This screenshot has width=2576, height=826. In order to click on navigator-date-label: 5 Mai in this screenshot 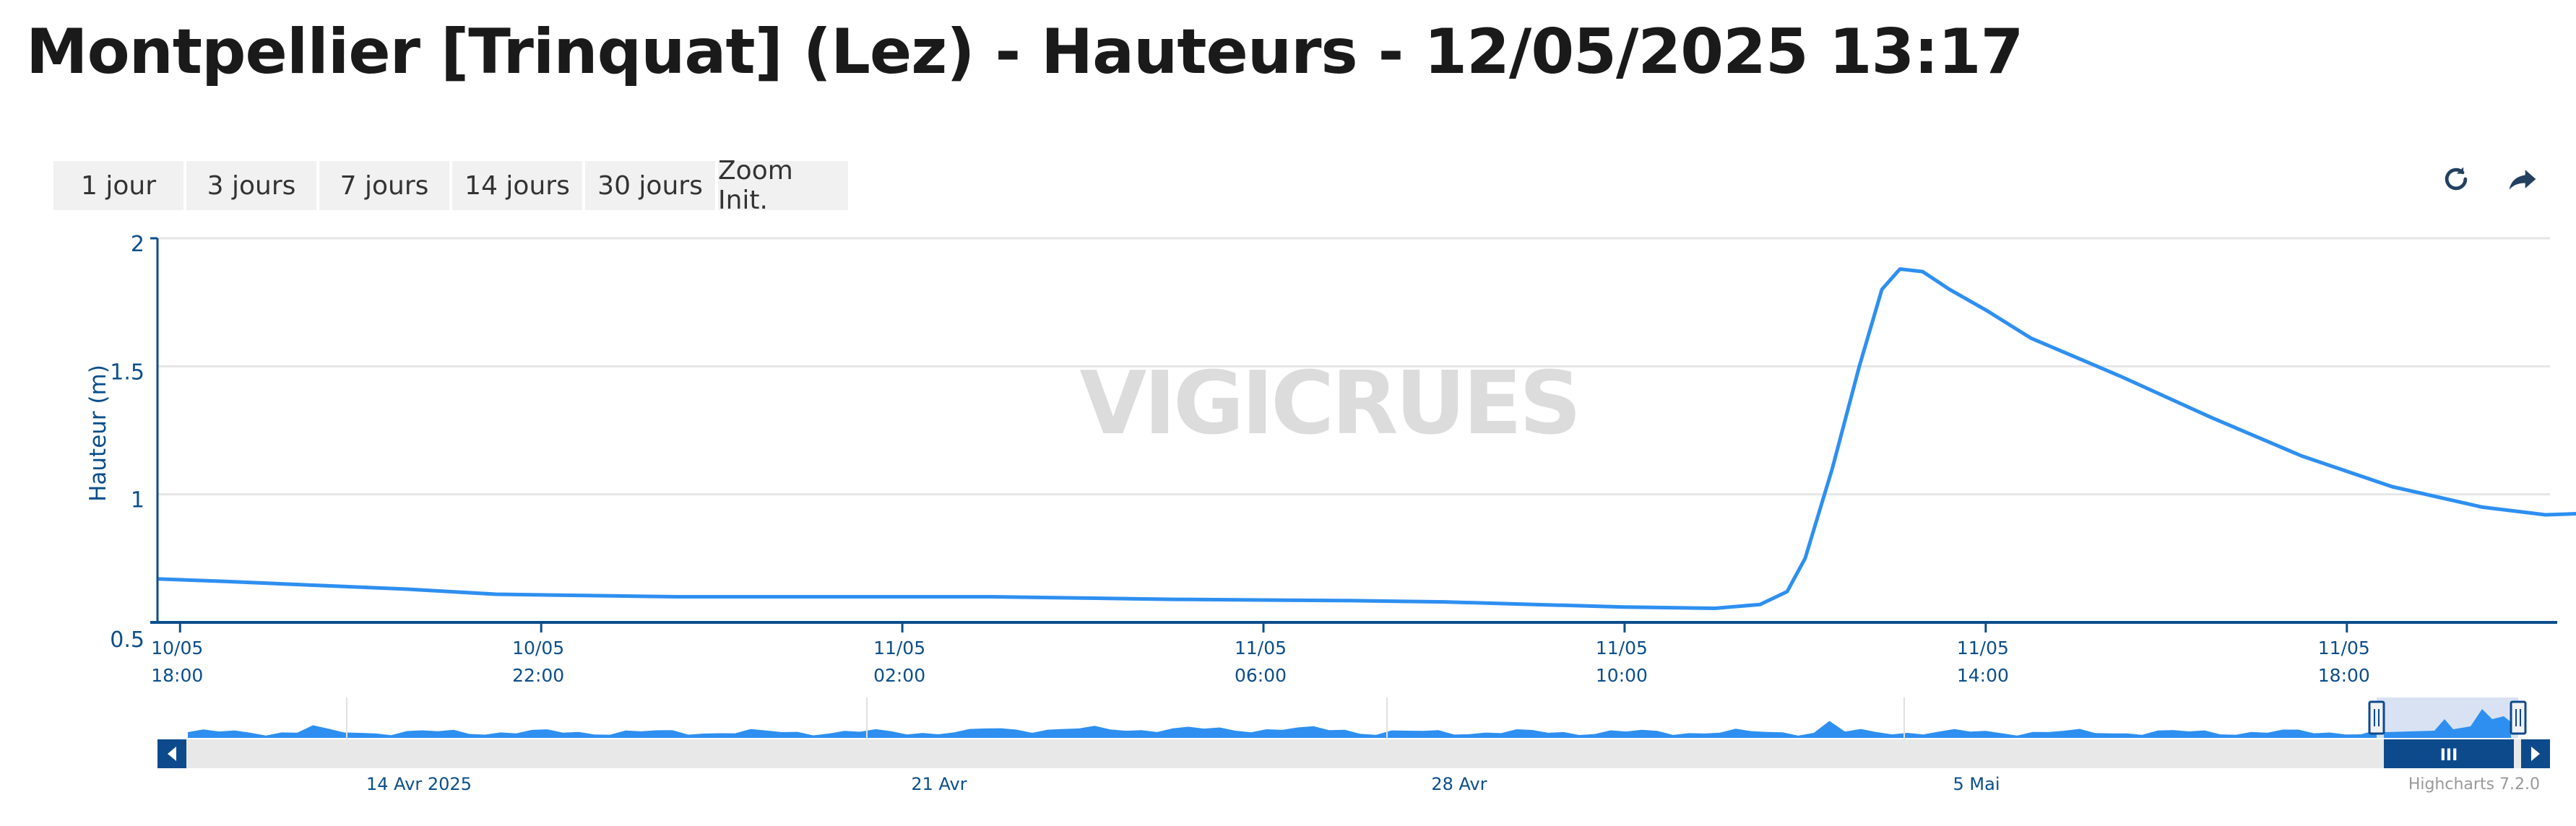, I will do `click(1976, 784)`.